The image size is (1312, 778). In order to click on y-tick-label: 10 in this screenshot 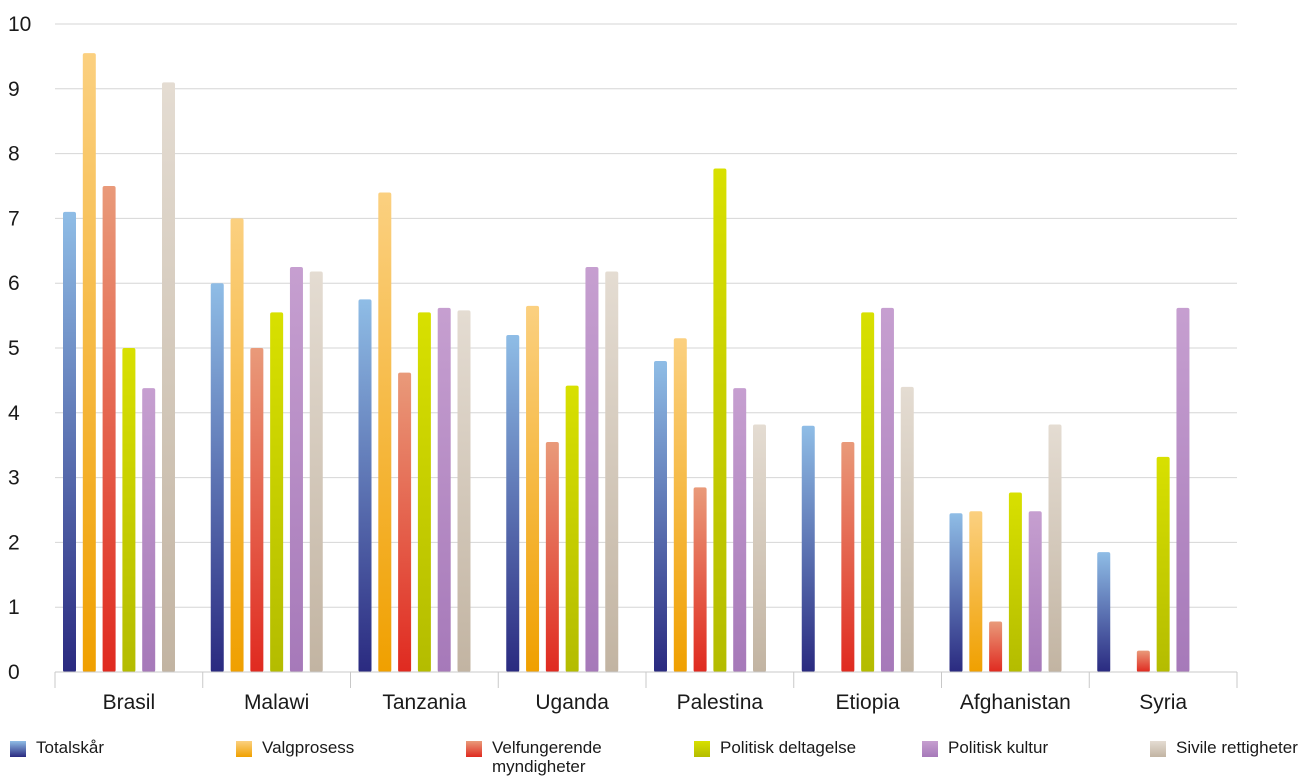, I will do `click(19, 24)`.